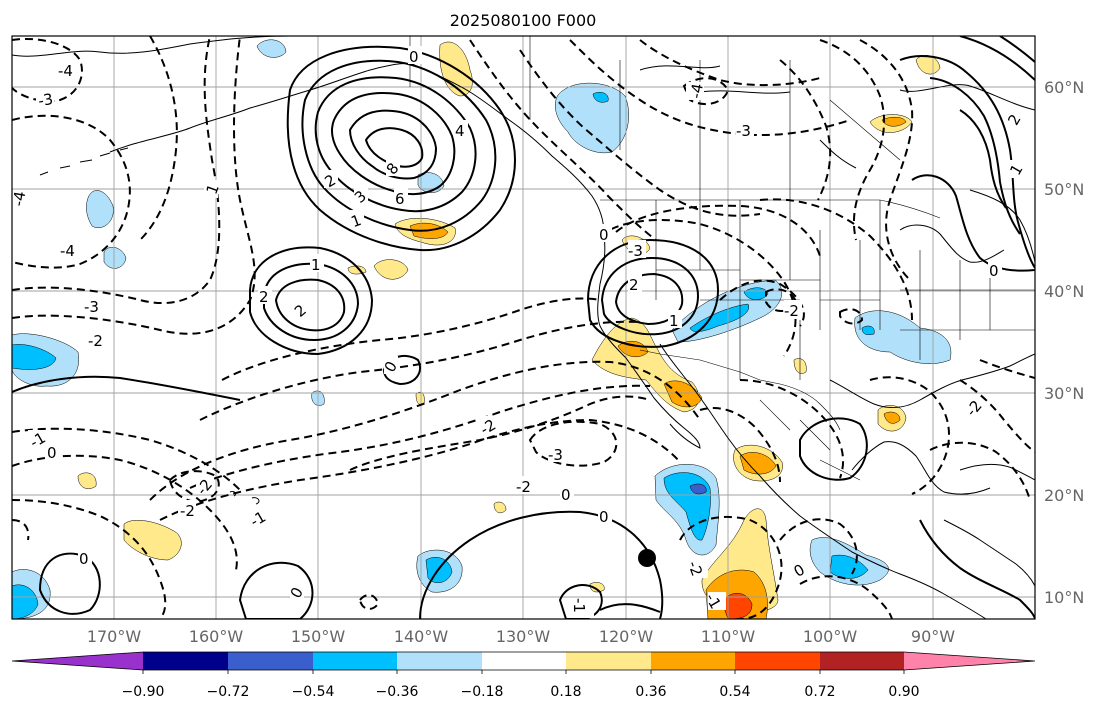 This screenshot has height=712, width=1105. Describe the element at coordinates (921, 468) in the screenshot. I see `coastline-yucatan` at that location.